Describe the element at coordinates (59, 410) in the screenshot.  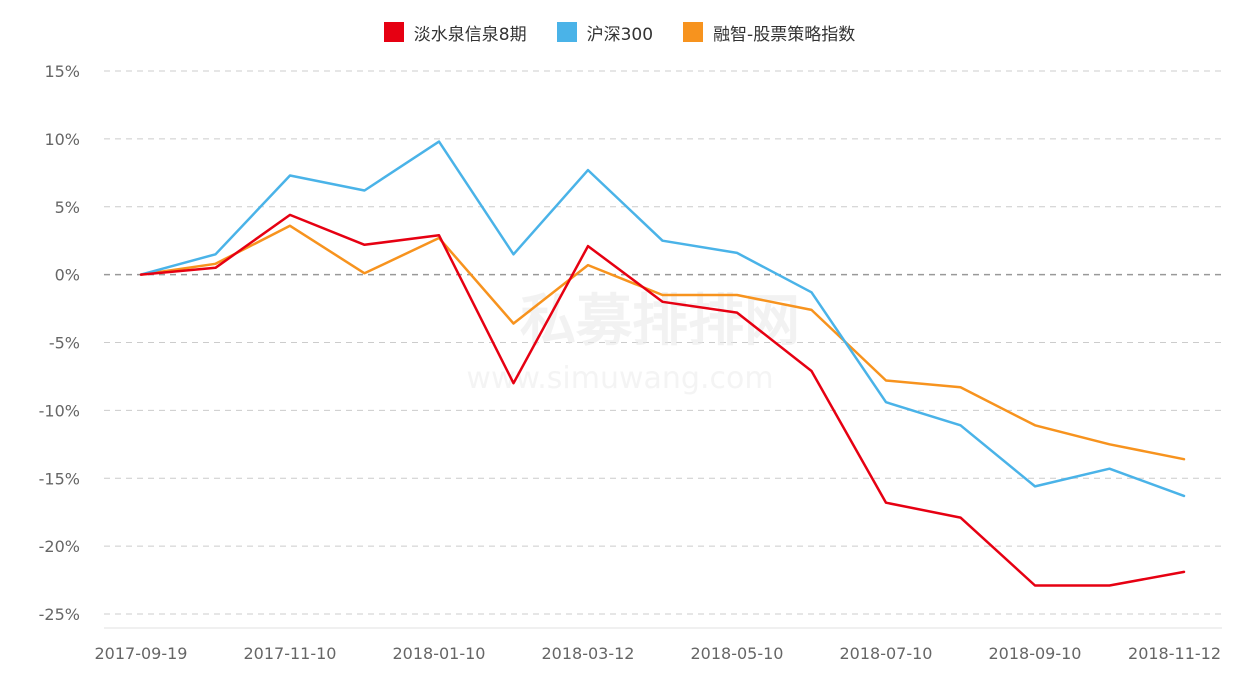
I see `y-tick-label: -10%` at that location.